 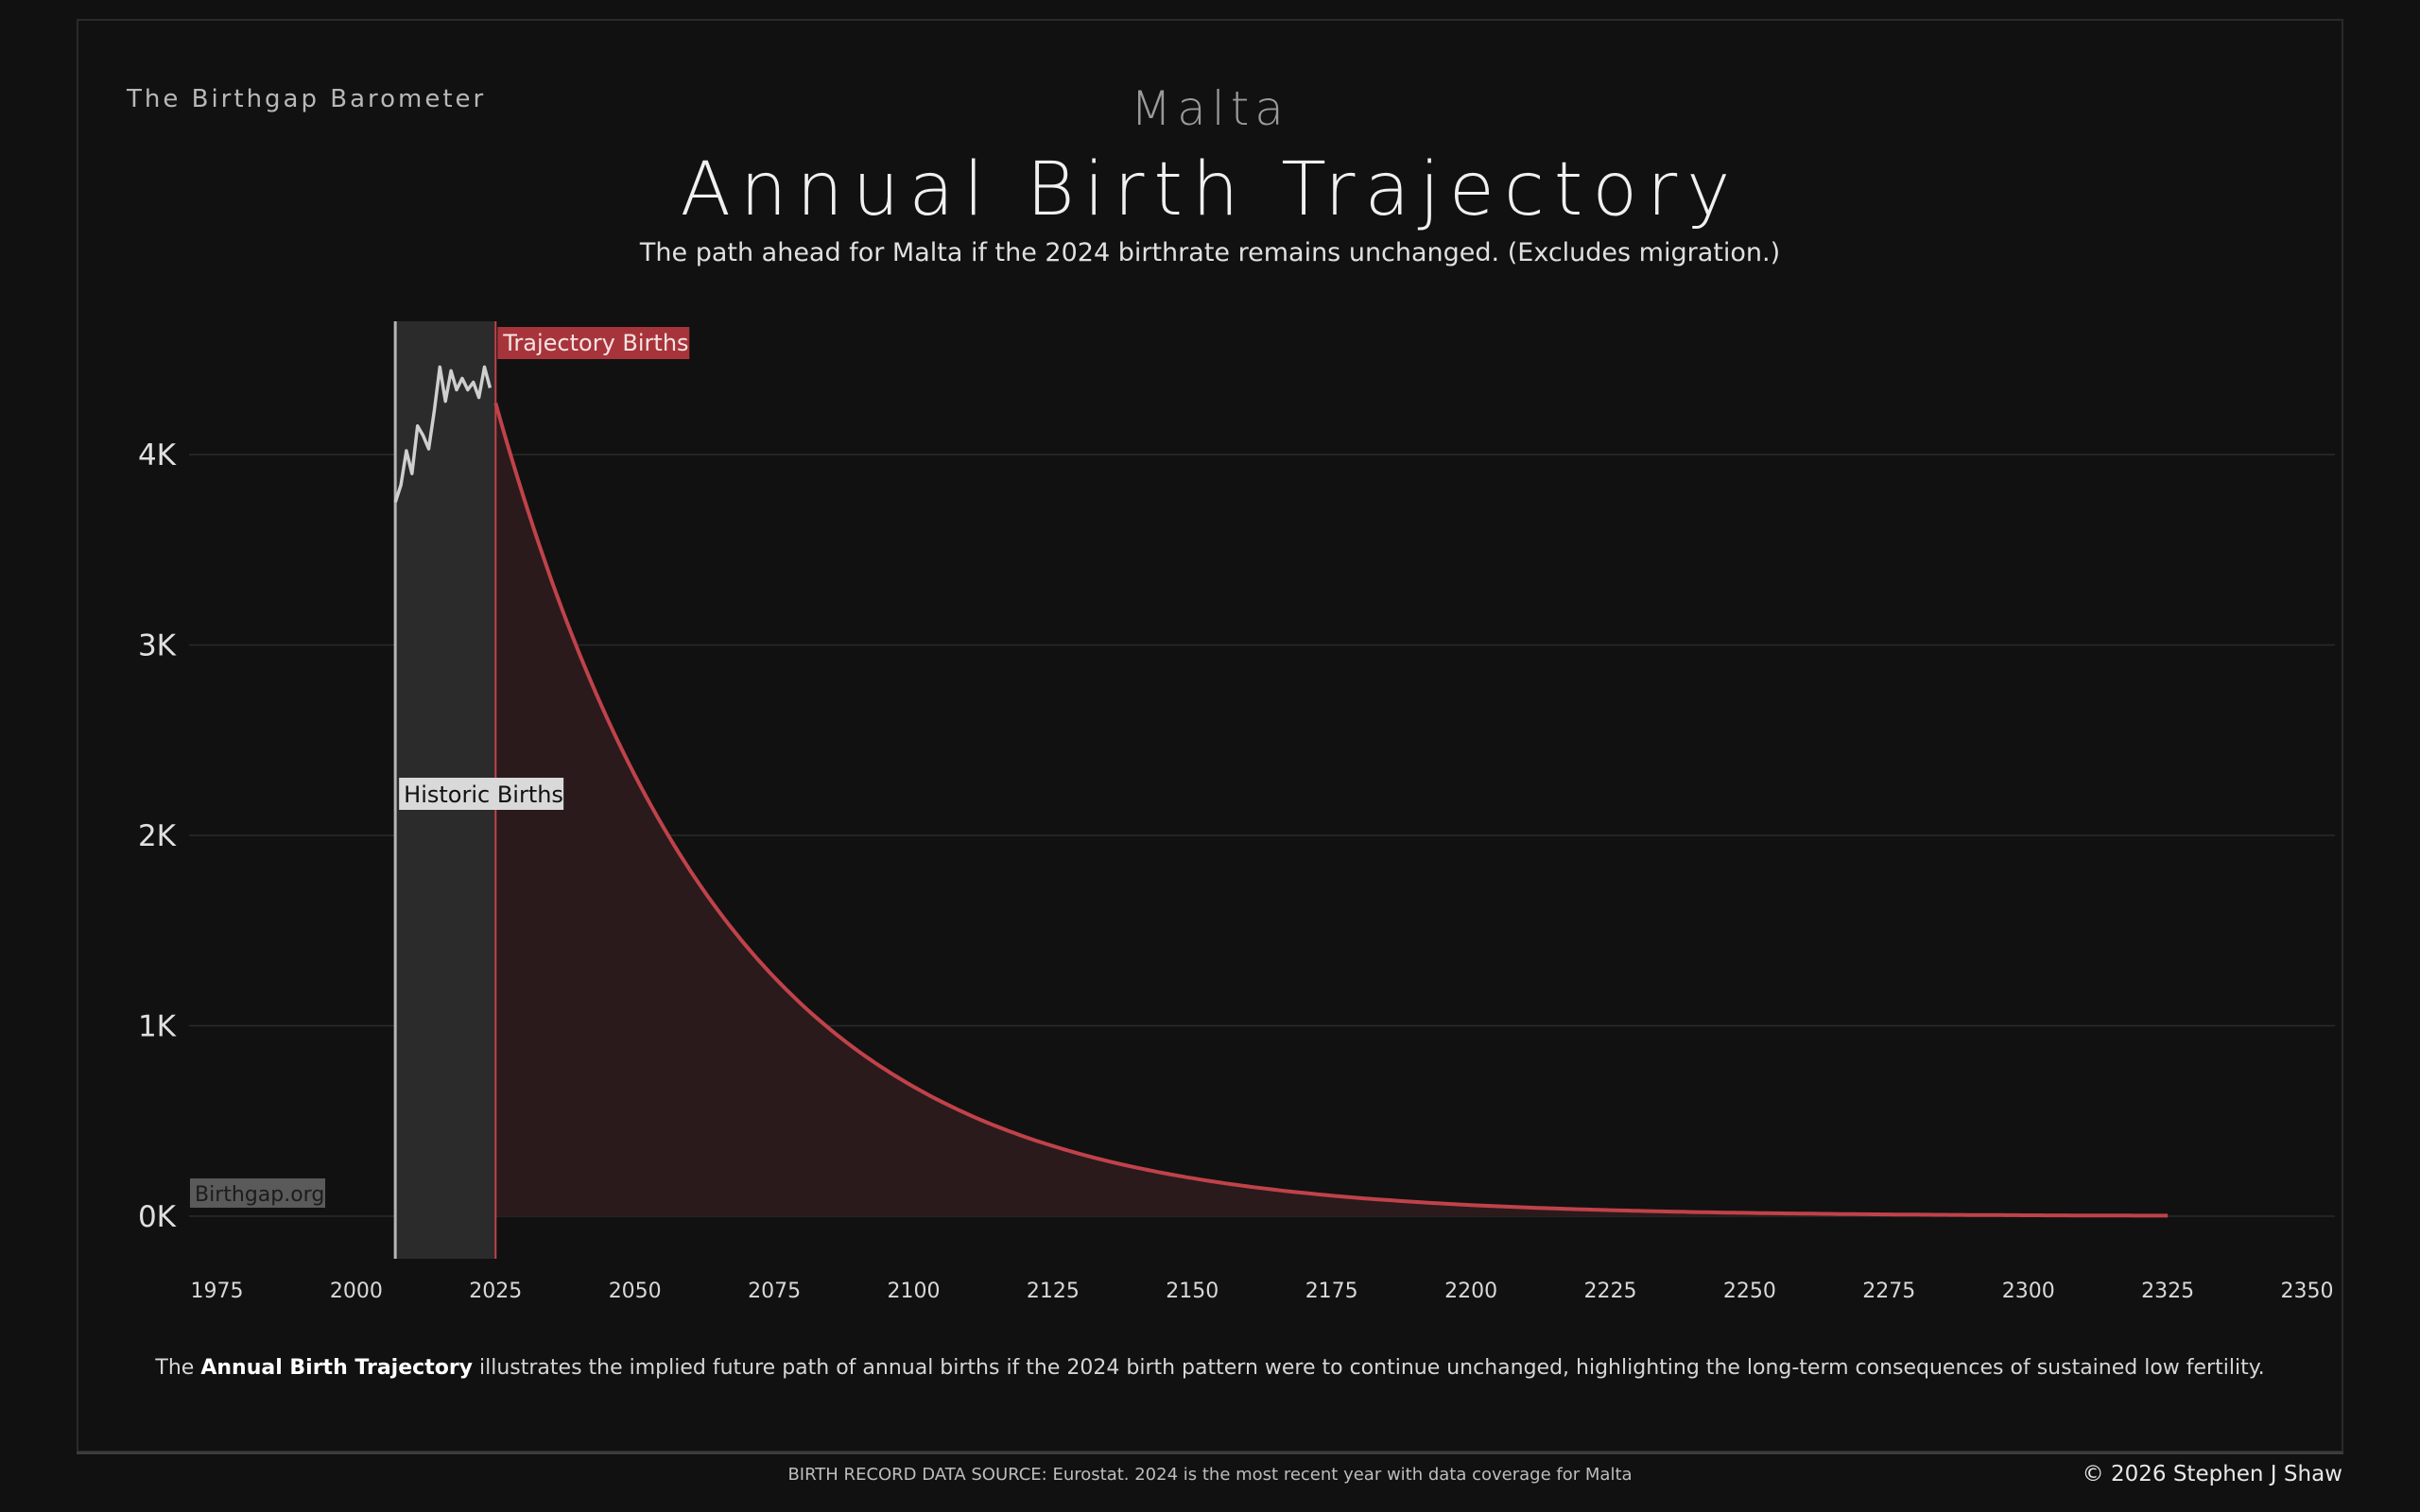 What do you see at coordinates (1192, 1291) in the screenshot?
I see `x-tick-label: 2150` at bounding box center [1192, 1291].